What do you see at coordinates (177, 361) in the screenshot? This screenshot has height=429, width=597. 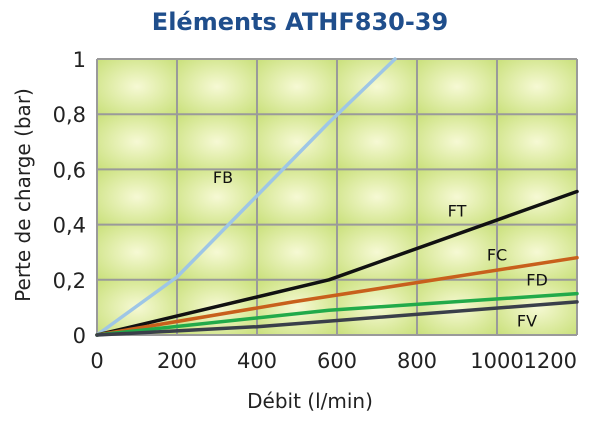 I see `x-tick-label: 200` at bounding box center [177, 361].